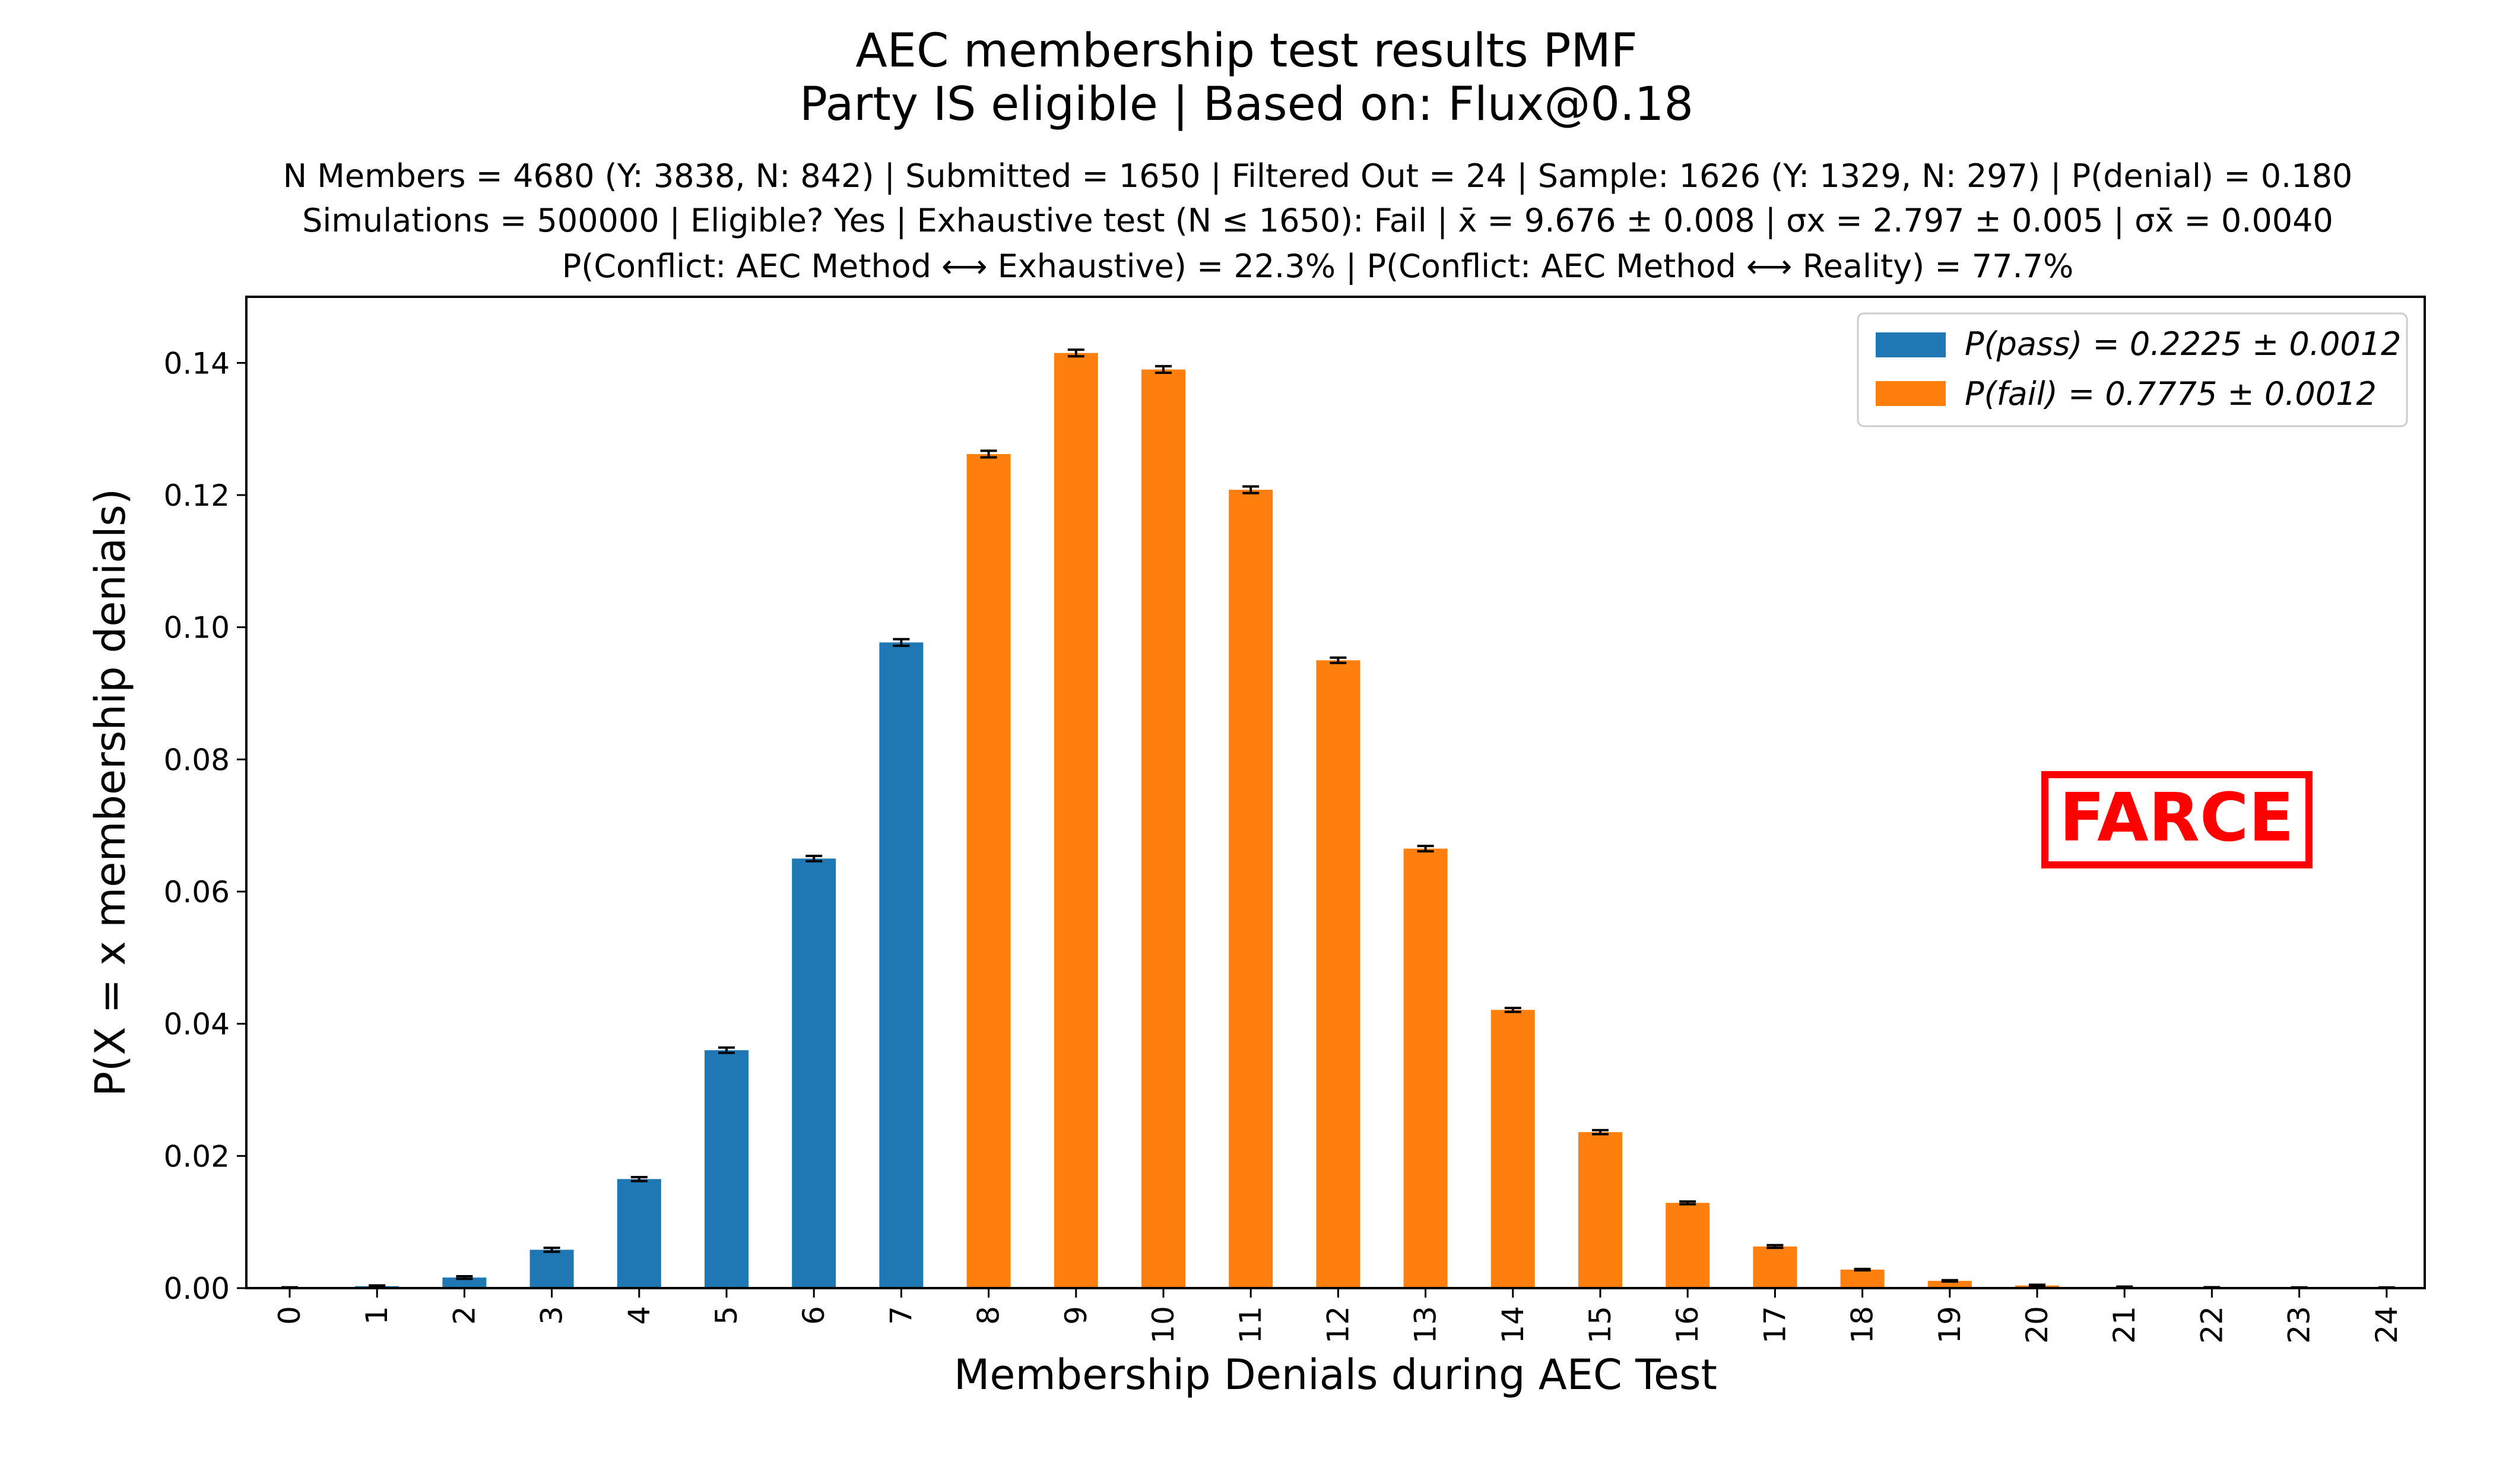  I want to click on x-tick-label: 1, so click(377, 1315).